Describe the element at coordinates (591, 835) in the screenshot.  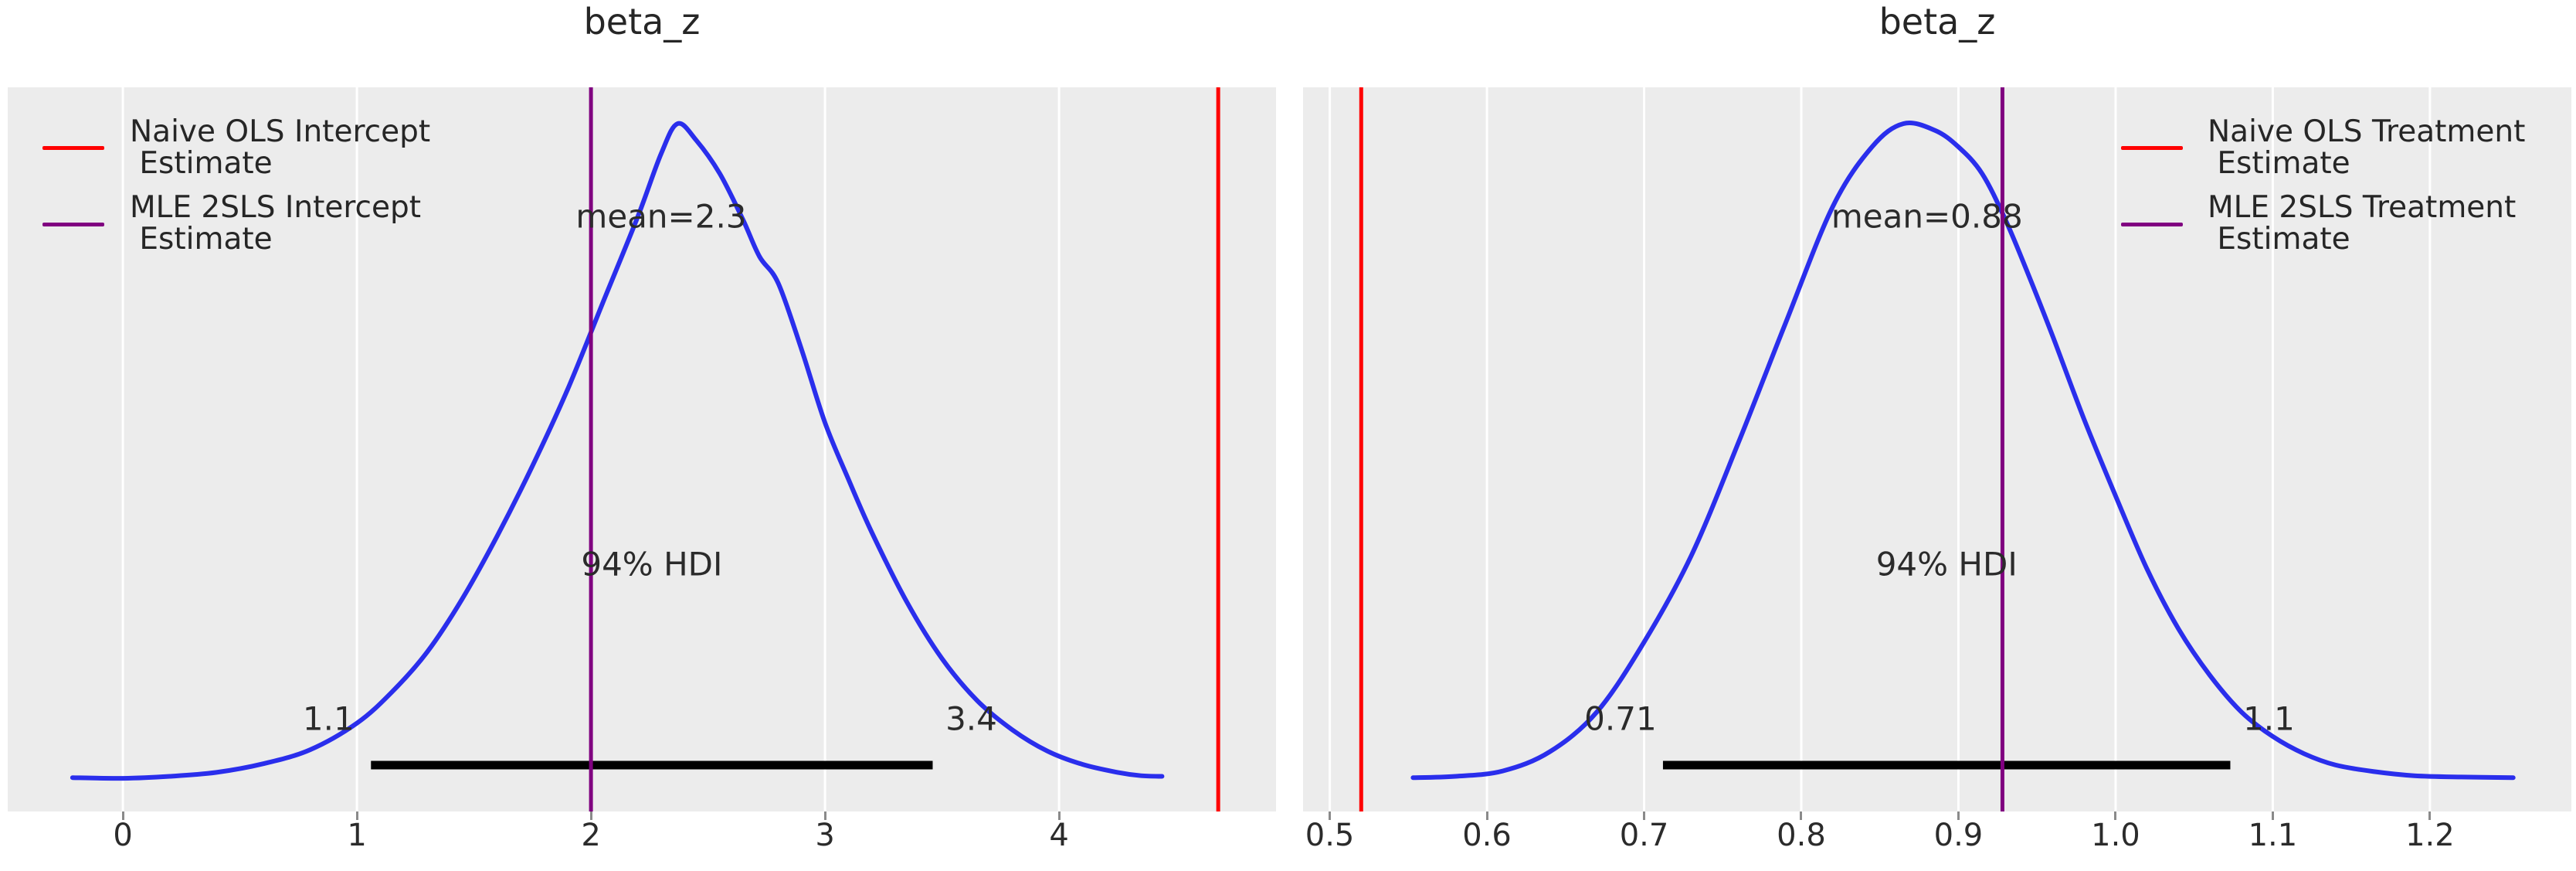
I see `x-tick-label: 2` at that location.